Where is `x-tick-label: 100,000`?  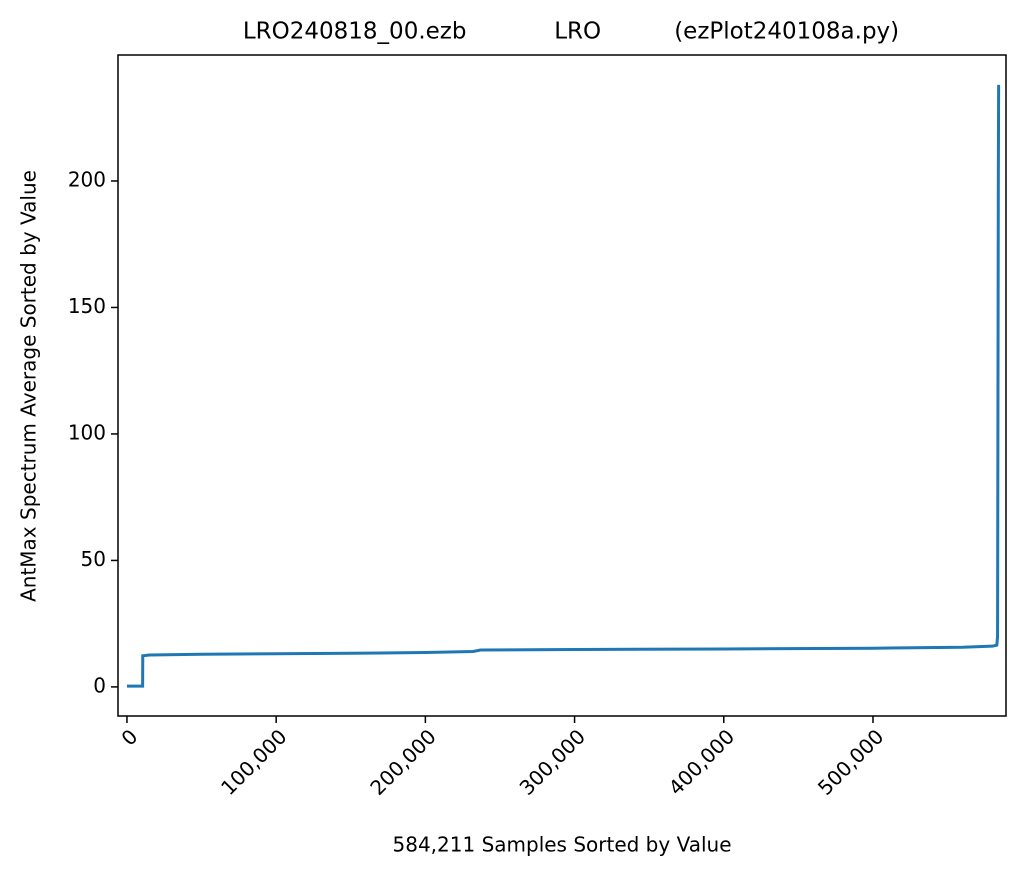
x-tick-label: 100,000 is located at coordinates (253, 761).